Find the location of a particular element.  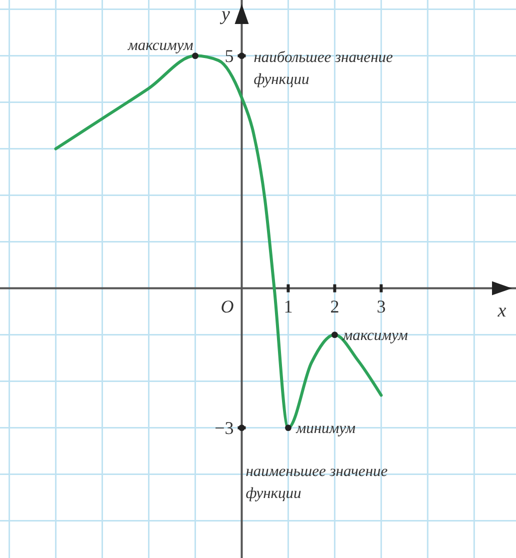

y-axis-title: y is located at coordinates (225, 14).